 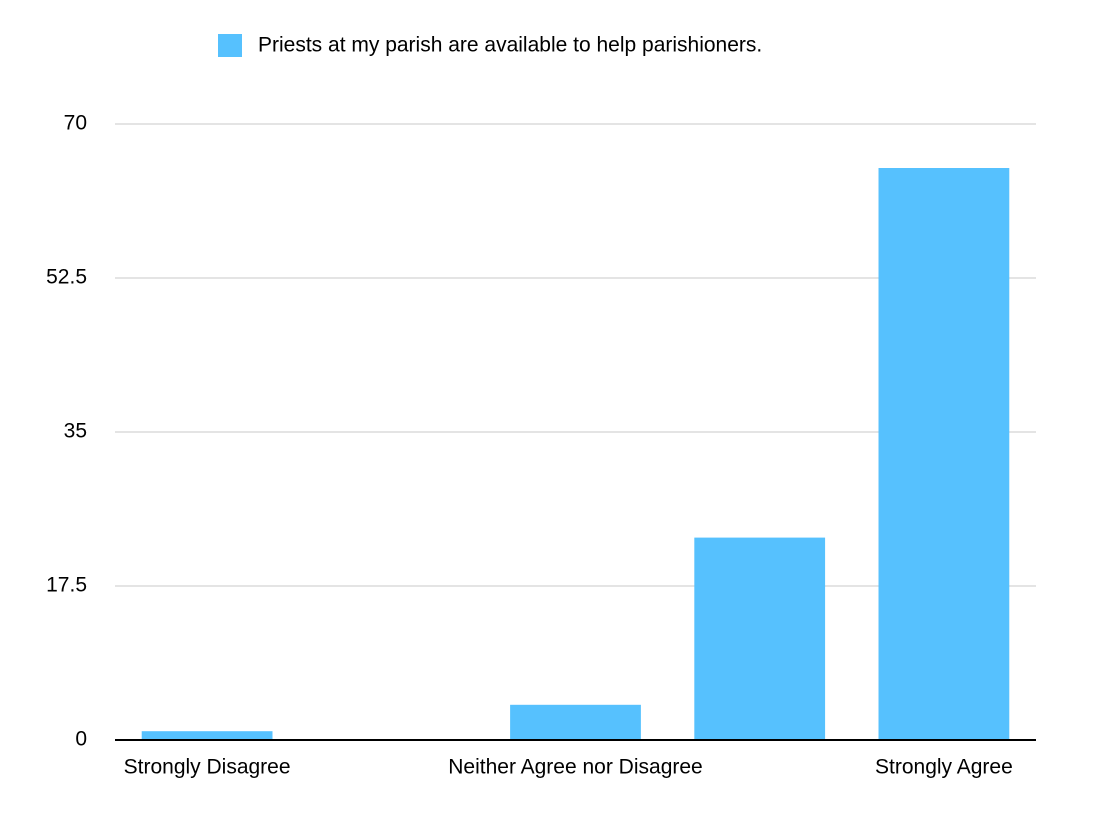 What do you see at coordinates (944, 767) in the screenshot?
I see `x-tick-label: Strongly Agree` at bounding box center [944, 767].